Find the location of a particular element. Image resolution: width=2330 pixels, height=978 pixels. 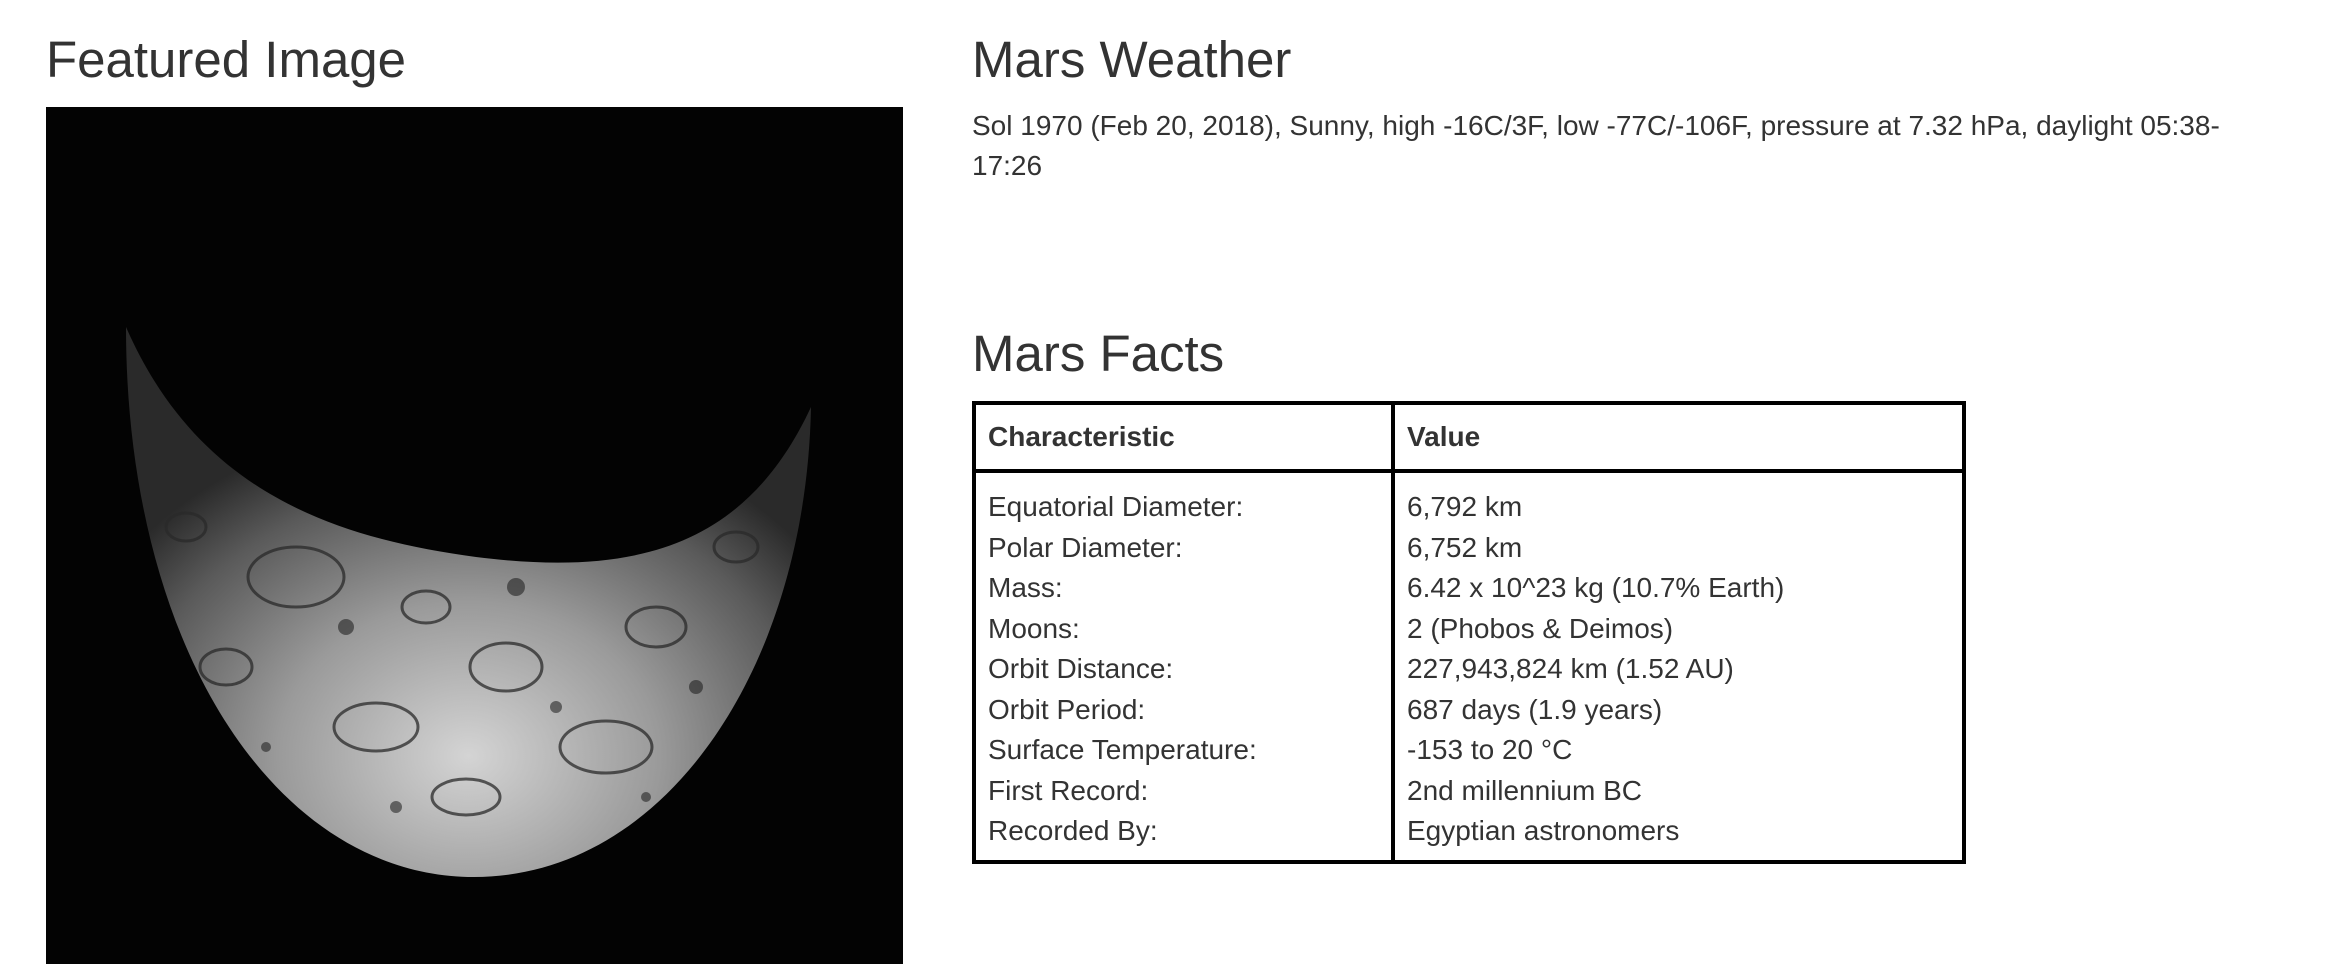

value-cell: 227,943,824 km (1.52 AU) is located at coordinates (1678, 669).